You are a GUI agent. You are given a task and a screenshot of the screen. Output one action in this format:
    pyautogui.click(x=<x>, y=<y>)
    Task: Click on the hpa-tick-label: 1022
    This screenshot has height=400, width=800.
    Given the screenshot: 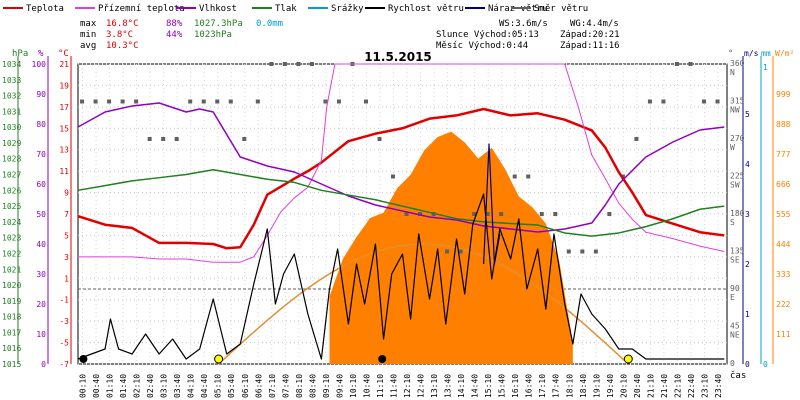 What is the action you would take?
    pyautogui.click(x=11, y=253)
    